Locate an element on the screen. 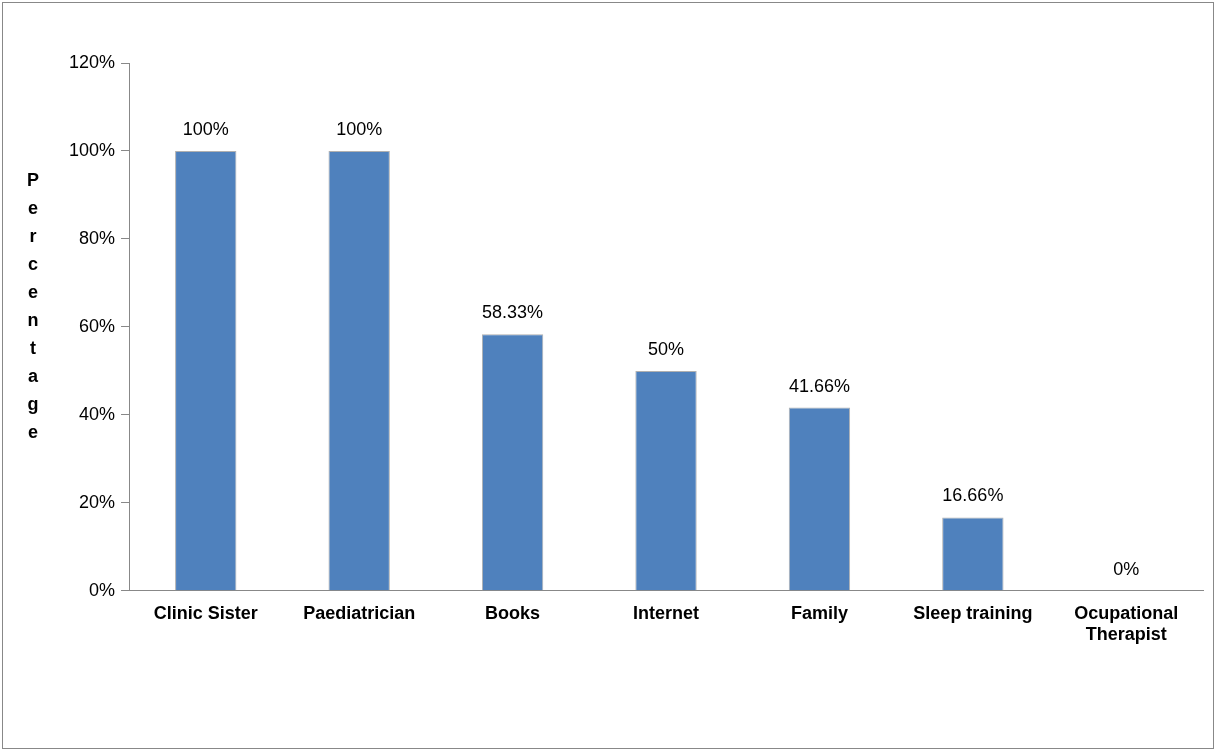 This screenshot has width=1216, height=751. x-tick-label: Clinic Sister is located at coordinates (205, 612).